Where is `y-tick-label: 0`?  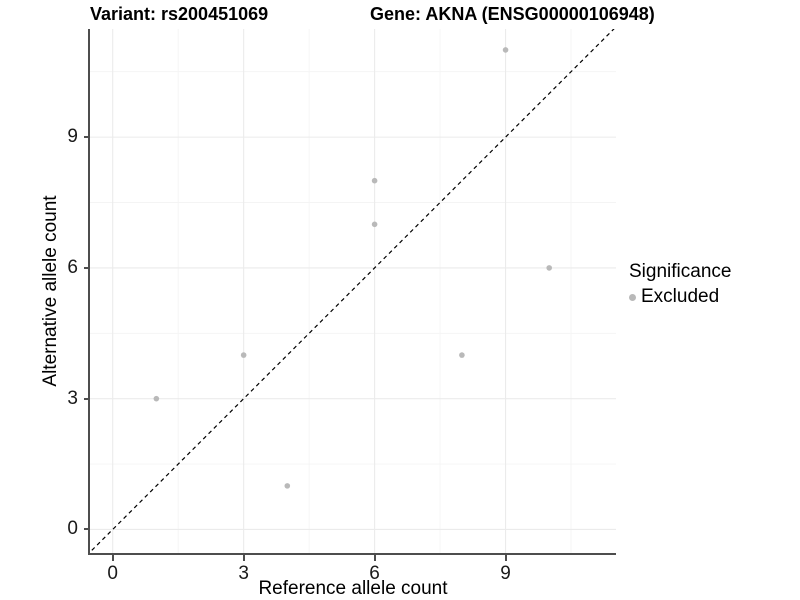
y-tick-label: 0 is located at coordinates (72, 529).